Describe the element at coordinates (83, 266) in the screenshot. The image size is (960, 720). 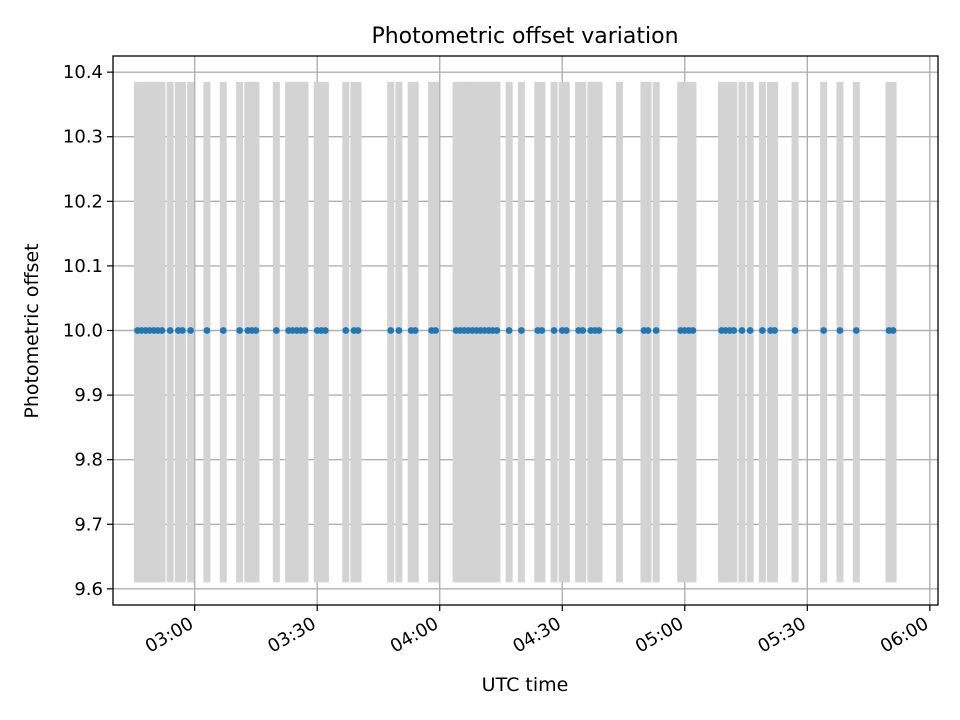
I see `y-tick-label: 10.1` at that location.